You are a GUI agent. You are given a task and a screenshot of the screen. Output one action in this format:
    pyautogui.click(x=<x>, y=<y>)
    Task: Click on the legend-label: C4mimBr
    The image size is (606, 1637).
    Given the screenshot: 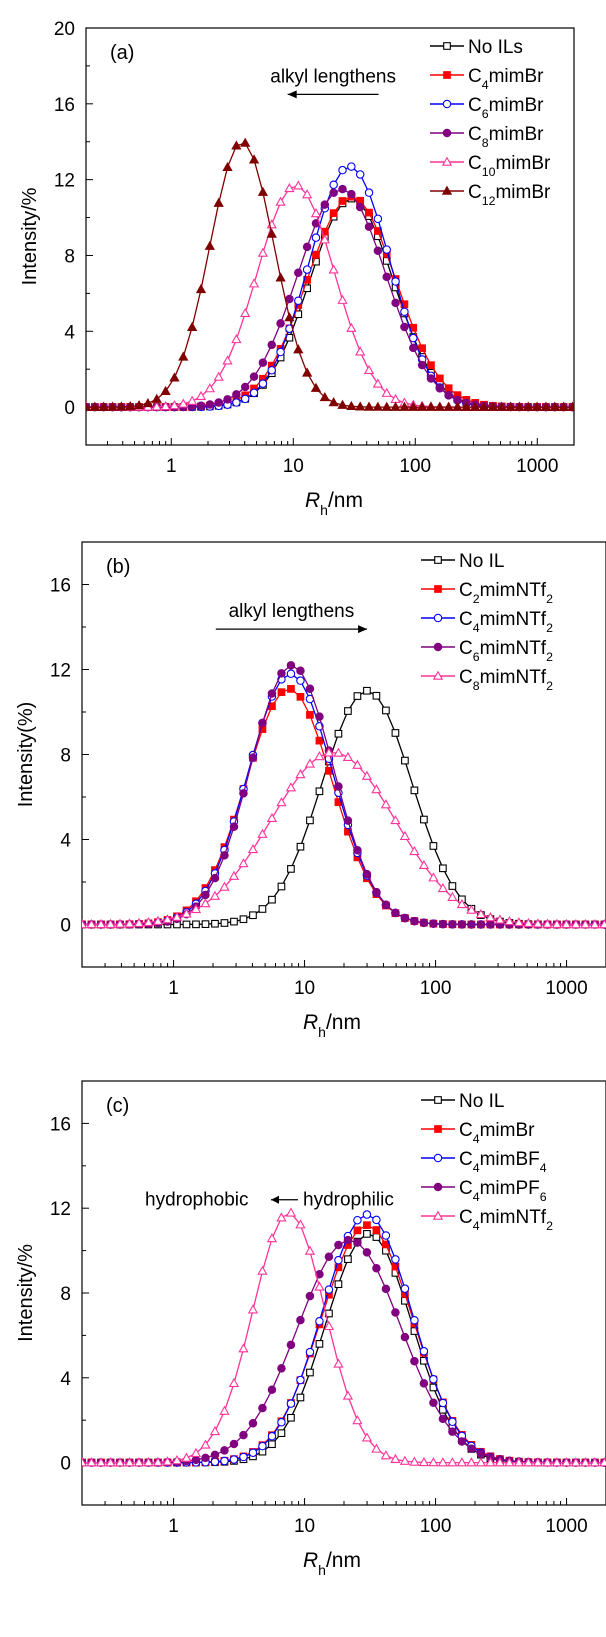 What is the action you would take?
    pyautogui.click(x=497, y=1133)
    